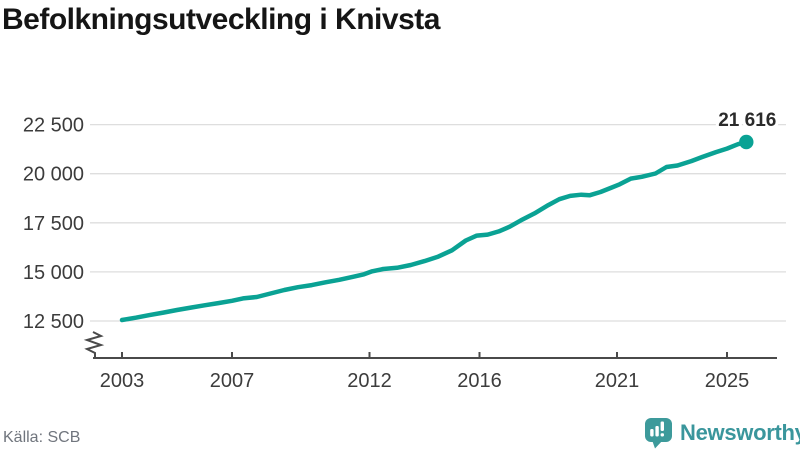 The width and height of the screenshot is (800, 450). What do you see at coordinates (369, 381) in the screenshot?
I see `x-tick-label: 2012` at bounding box center [369, 381].